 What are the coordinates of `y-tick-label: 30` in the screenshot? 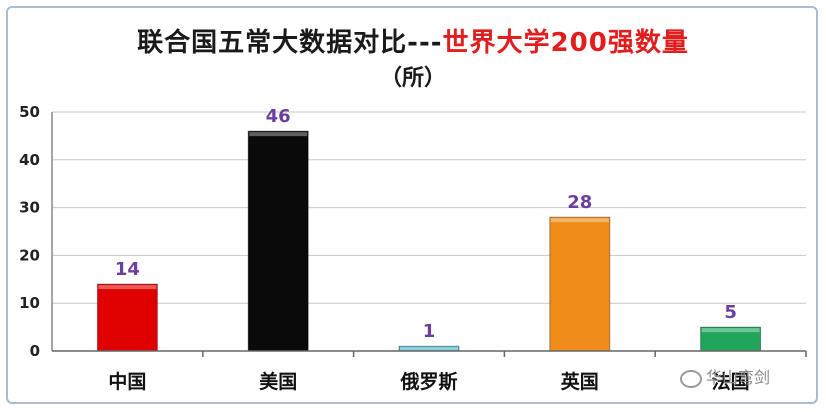 It's located at (29, 208).